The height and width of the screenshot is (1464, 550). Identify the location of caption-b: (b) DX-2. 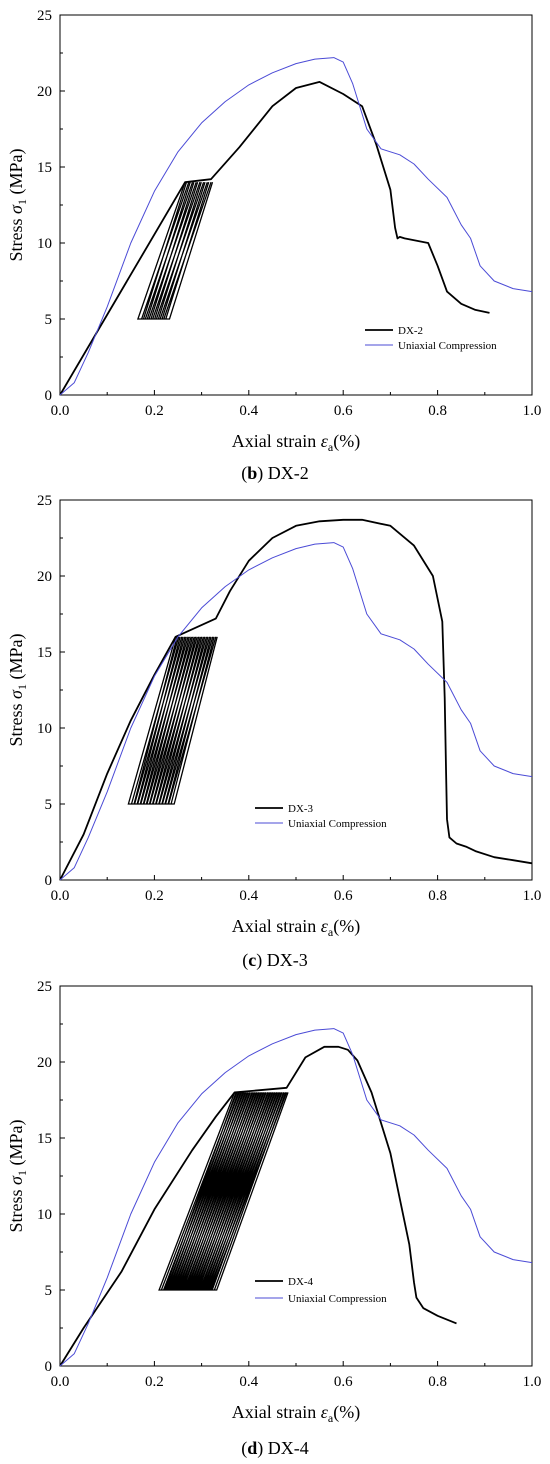
(275, 473).